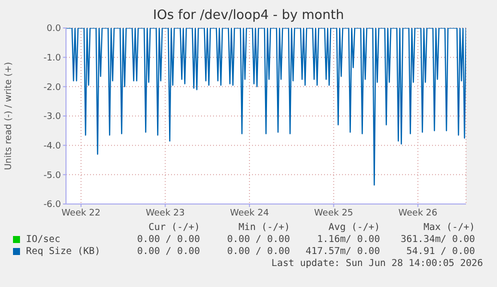 Image resolution: width=497 pixels, height=287 pixels. I want to click on text: Max (-/+), so click(449, 227).